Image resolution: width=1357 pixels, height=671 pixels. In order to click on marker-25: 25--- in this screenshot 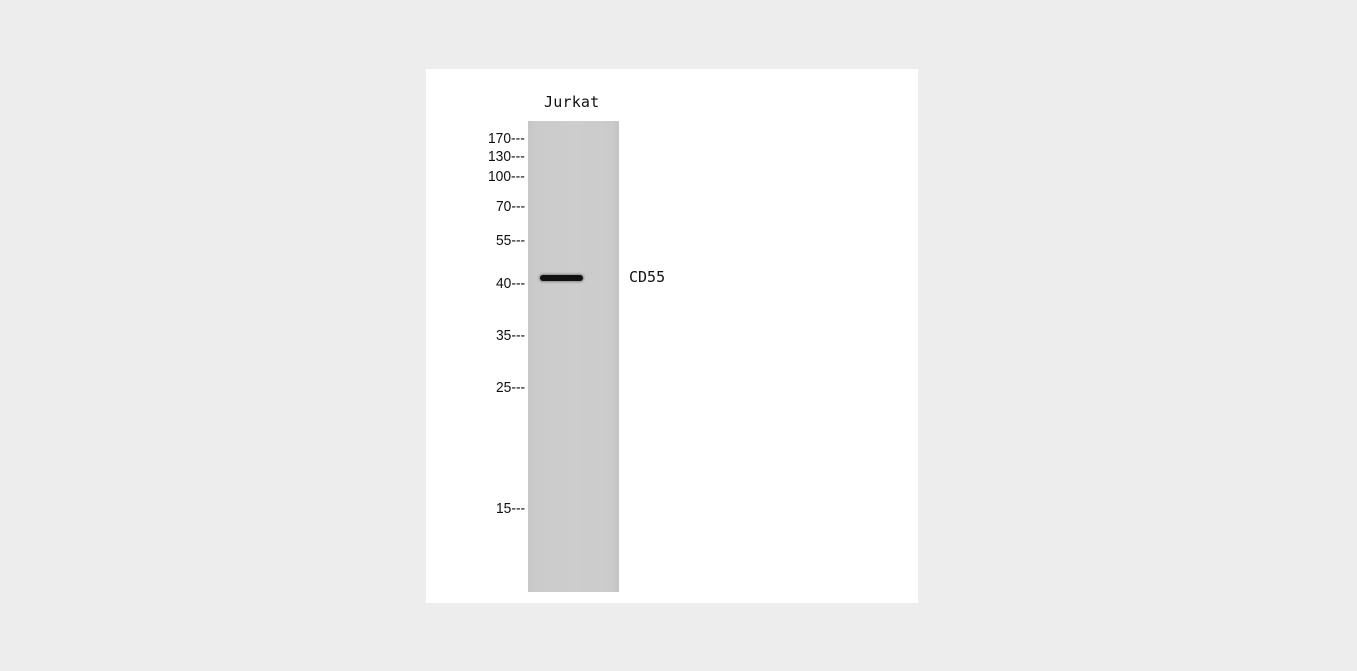, I will do `click(511, 387)`.